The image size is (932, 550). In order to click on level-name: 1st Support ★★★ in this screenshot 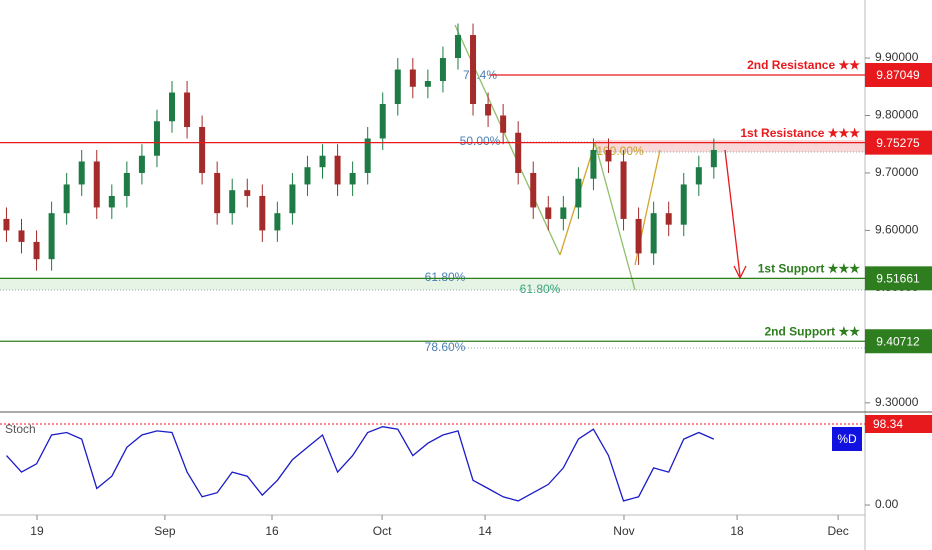, I will do `click(809, 269)`.